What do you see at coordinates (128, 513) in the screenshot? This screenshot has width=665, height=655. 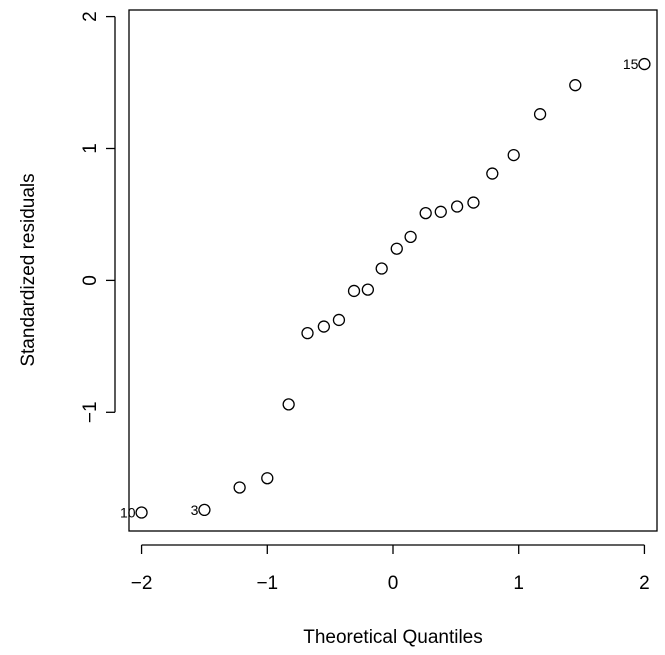 I see `point-label: 10` at bounding box center [128, 513].